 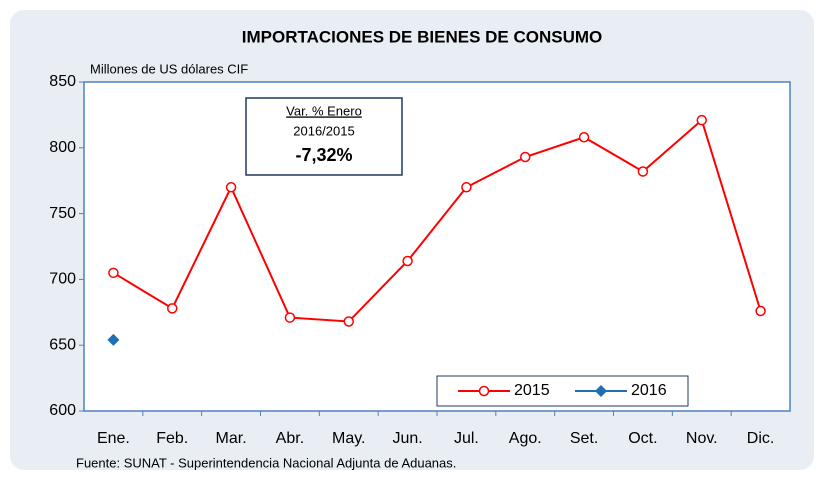 What do you see at coordinates (761, 438) in the screenshot?
I see `x-tick-label: Dic.` at bounding box center [761, 438].